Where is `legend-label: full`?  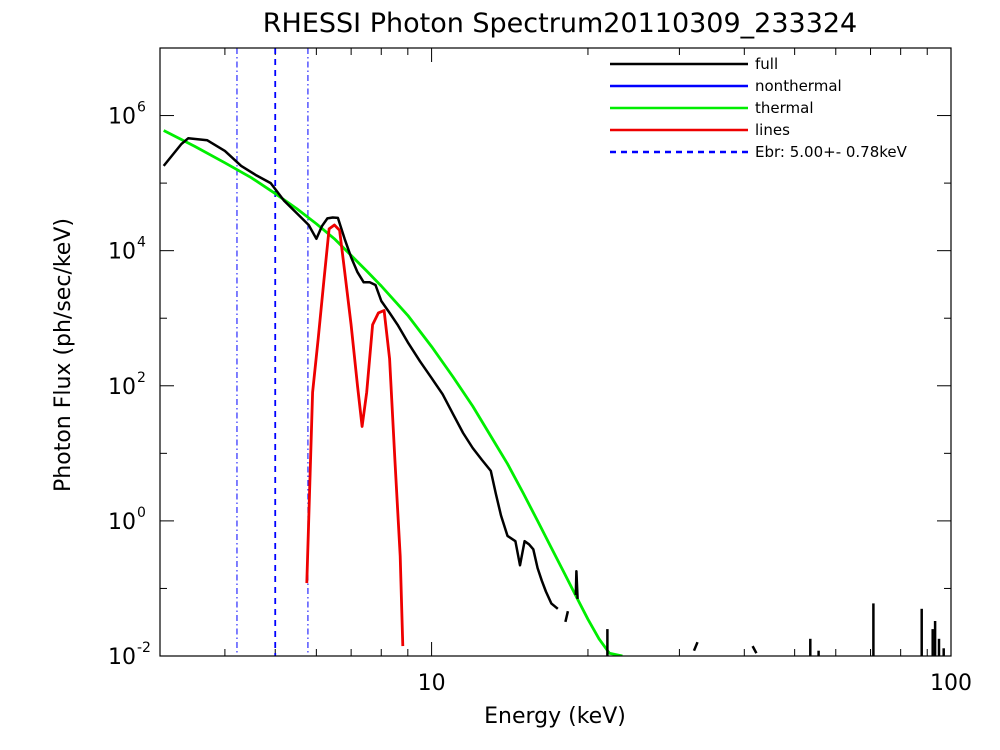
legend-label: full is located at coordinates (766, 64).